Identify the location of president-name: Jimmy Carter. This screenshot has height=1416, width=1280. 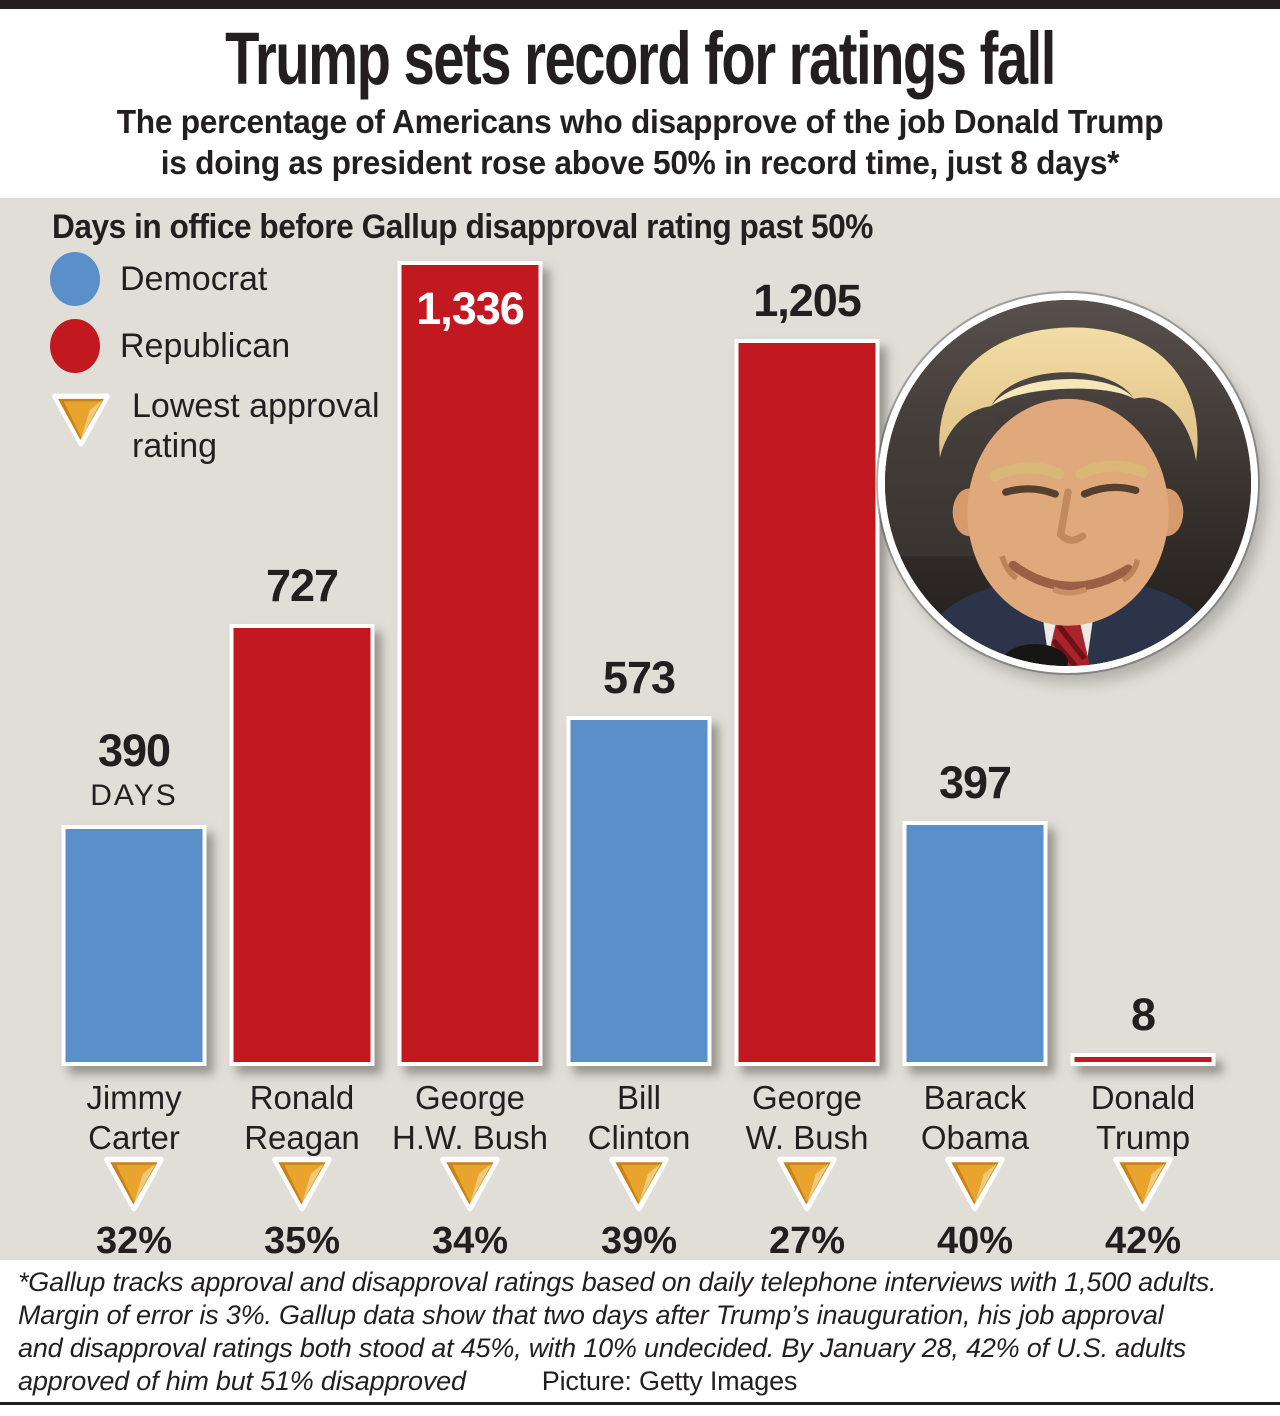
(134, 1117).